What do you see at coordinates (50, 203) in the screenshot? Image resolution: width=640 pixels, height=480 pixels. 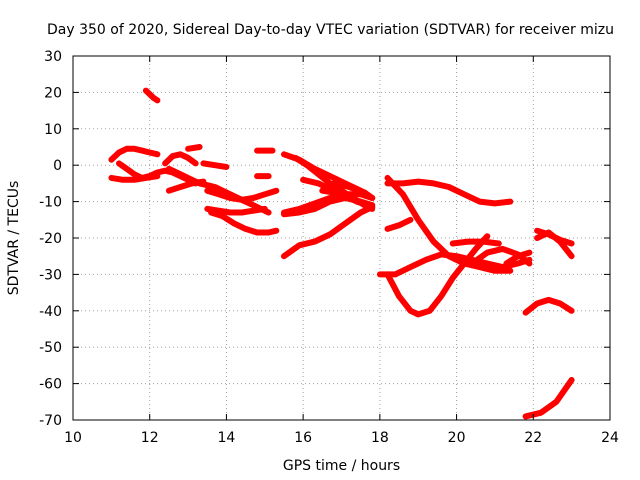 I see `y-tick-label: -10` at bounding box center [50, 203].